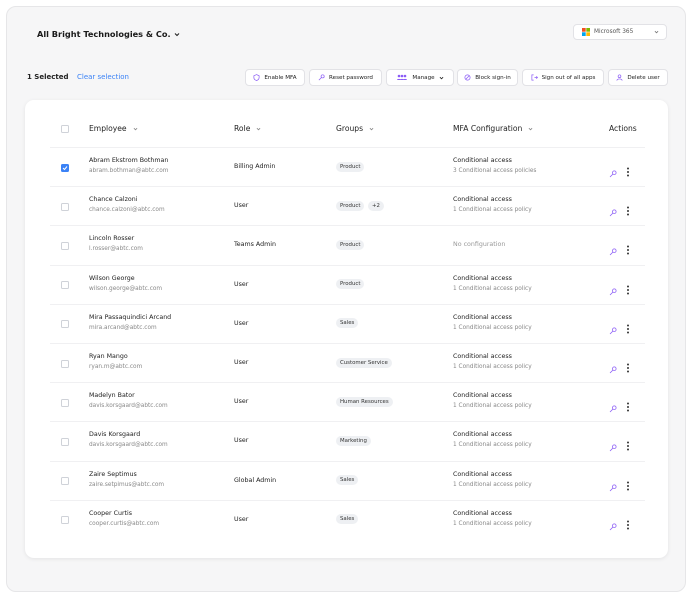 Image resolution: width=693 pixels, height=599 pixels. I want to click on group-pill: Sales, so click(347, 323).